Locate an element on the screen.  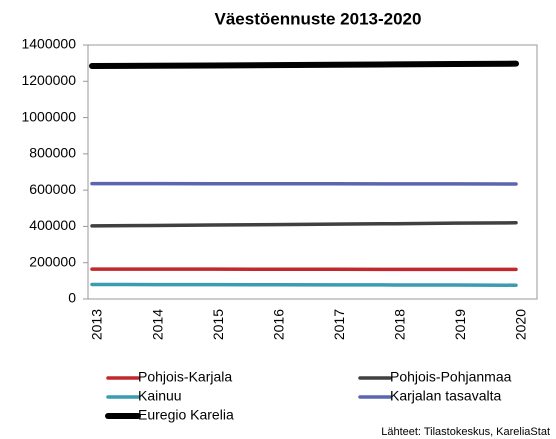
x-tick-label: 2018 is located at coordinates (400, 324).